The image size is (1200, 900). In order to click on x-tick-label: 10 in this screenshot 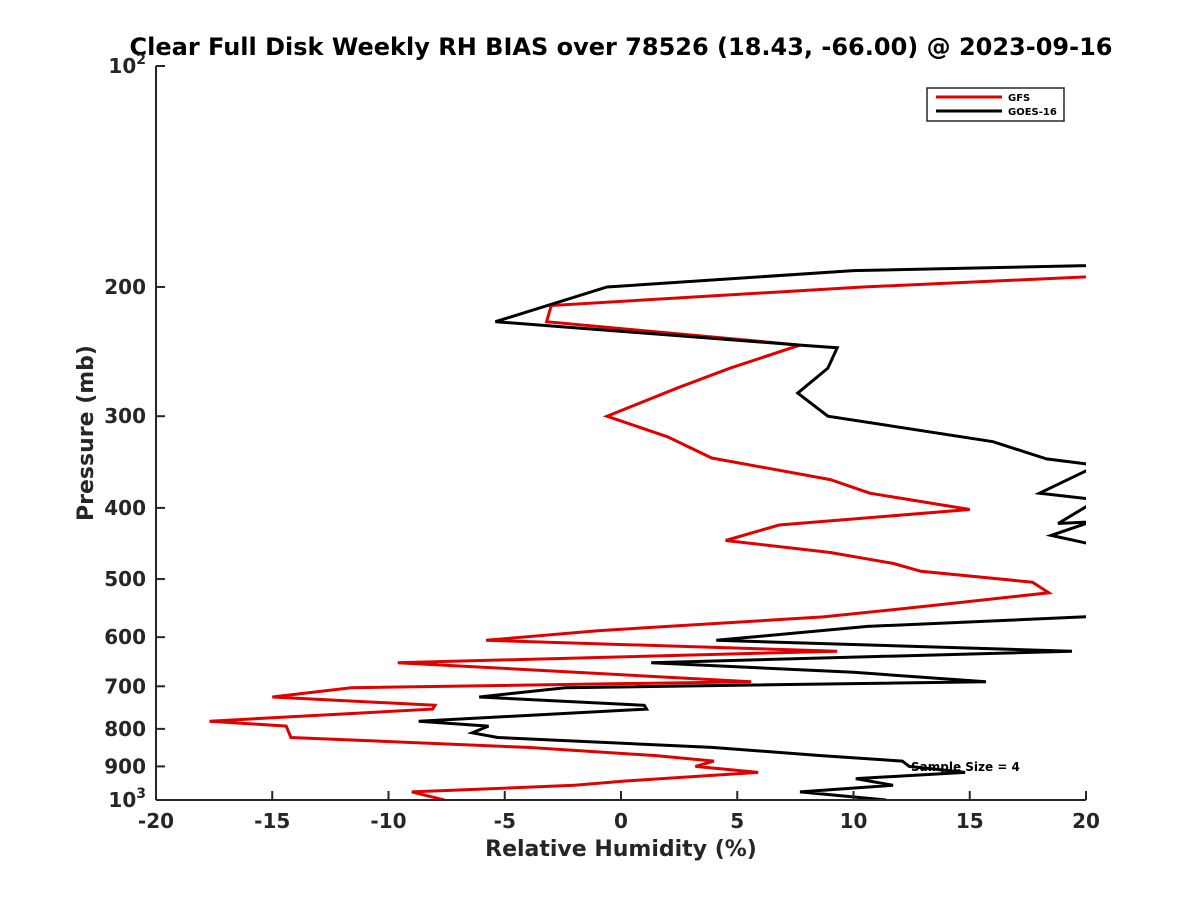, I will do `click(854, 821)`.